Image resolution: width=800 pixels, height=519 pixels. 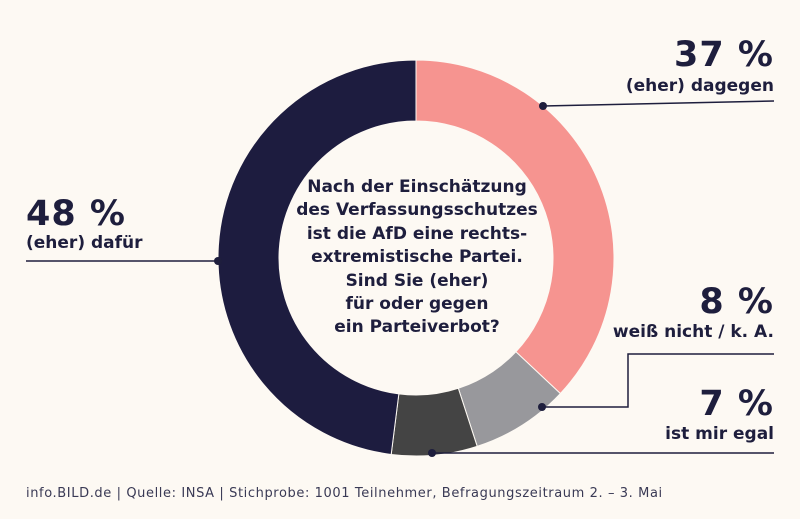 What do you see at coordinates (699, 86) in the screenshot?
I see `slice-label-dagegen: (eher) dagegen` at bounding box center [699, 86].